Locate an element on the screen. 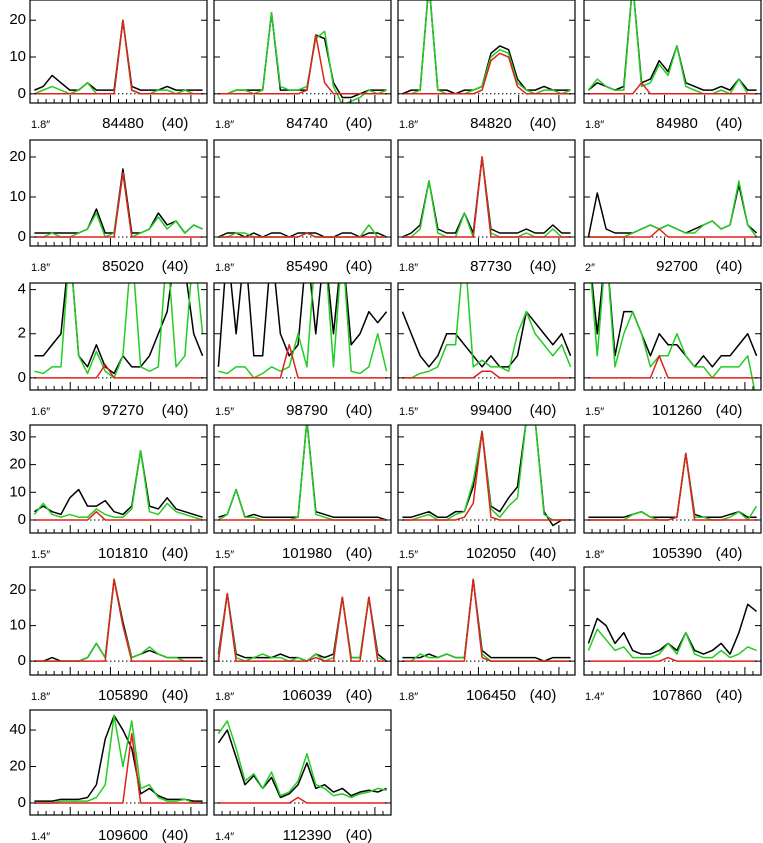 The height and width of the screenshot is (843, 763). panel: 0 10 20 1.8″ 84480 (40) is located at coordinates (108, 66).